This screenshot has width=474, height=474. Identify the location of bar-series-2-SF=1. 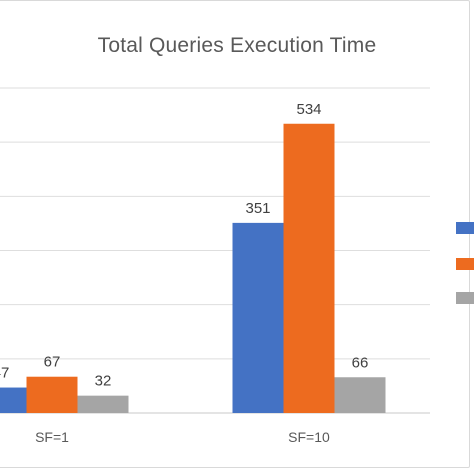
(52, 394).